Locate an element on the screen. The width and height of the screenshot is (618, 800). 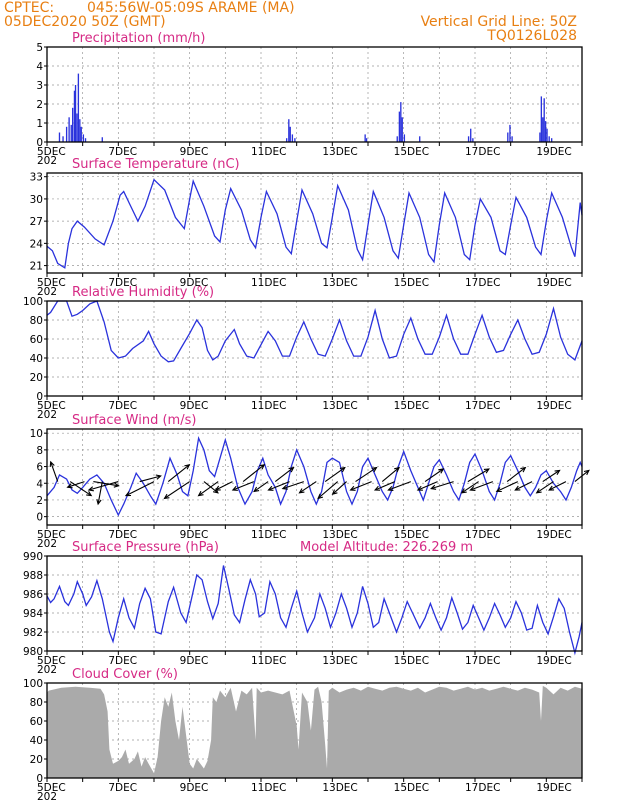
header-grid-note: Vertical Grid Line: 50Z is located at coordinates (499, 22).